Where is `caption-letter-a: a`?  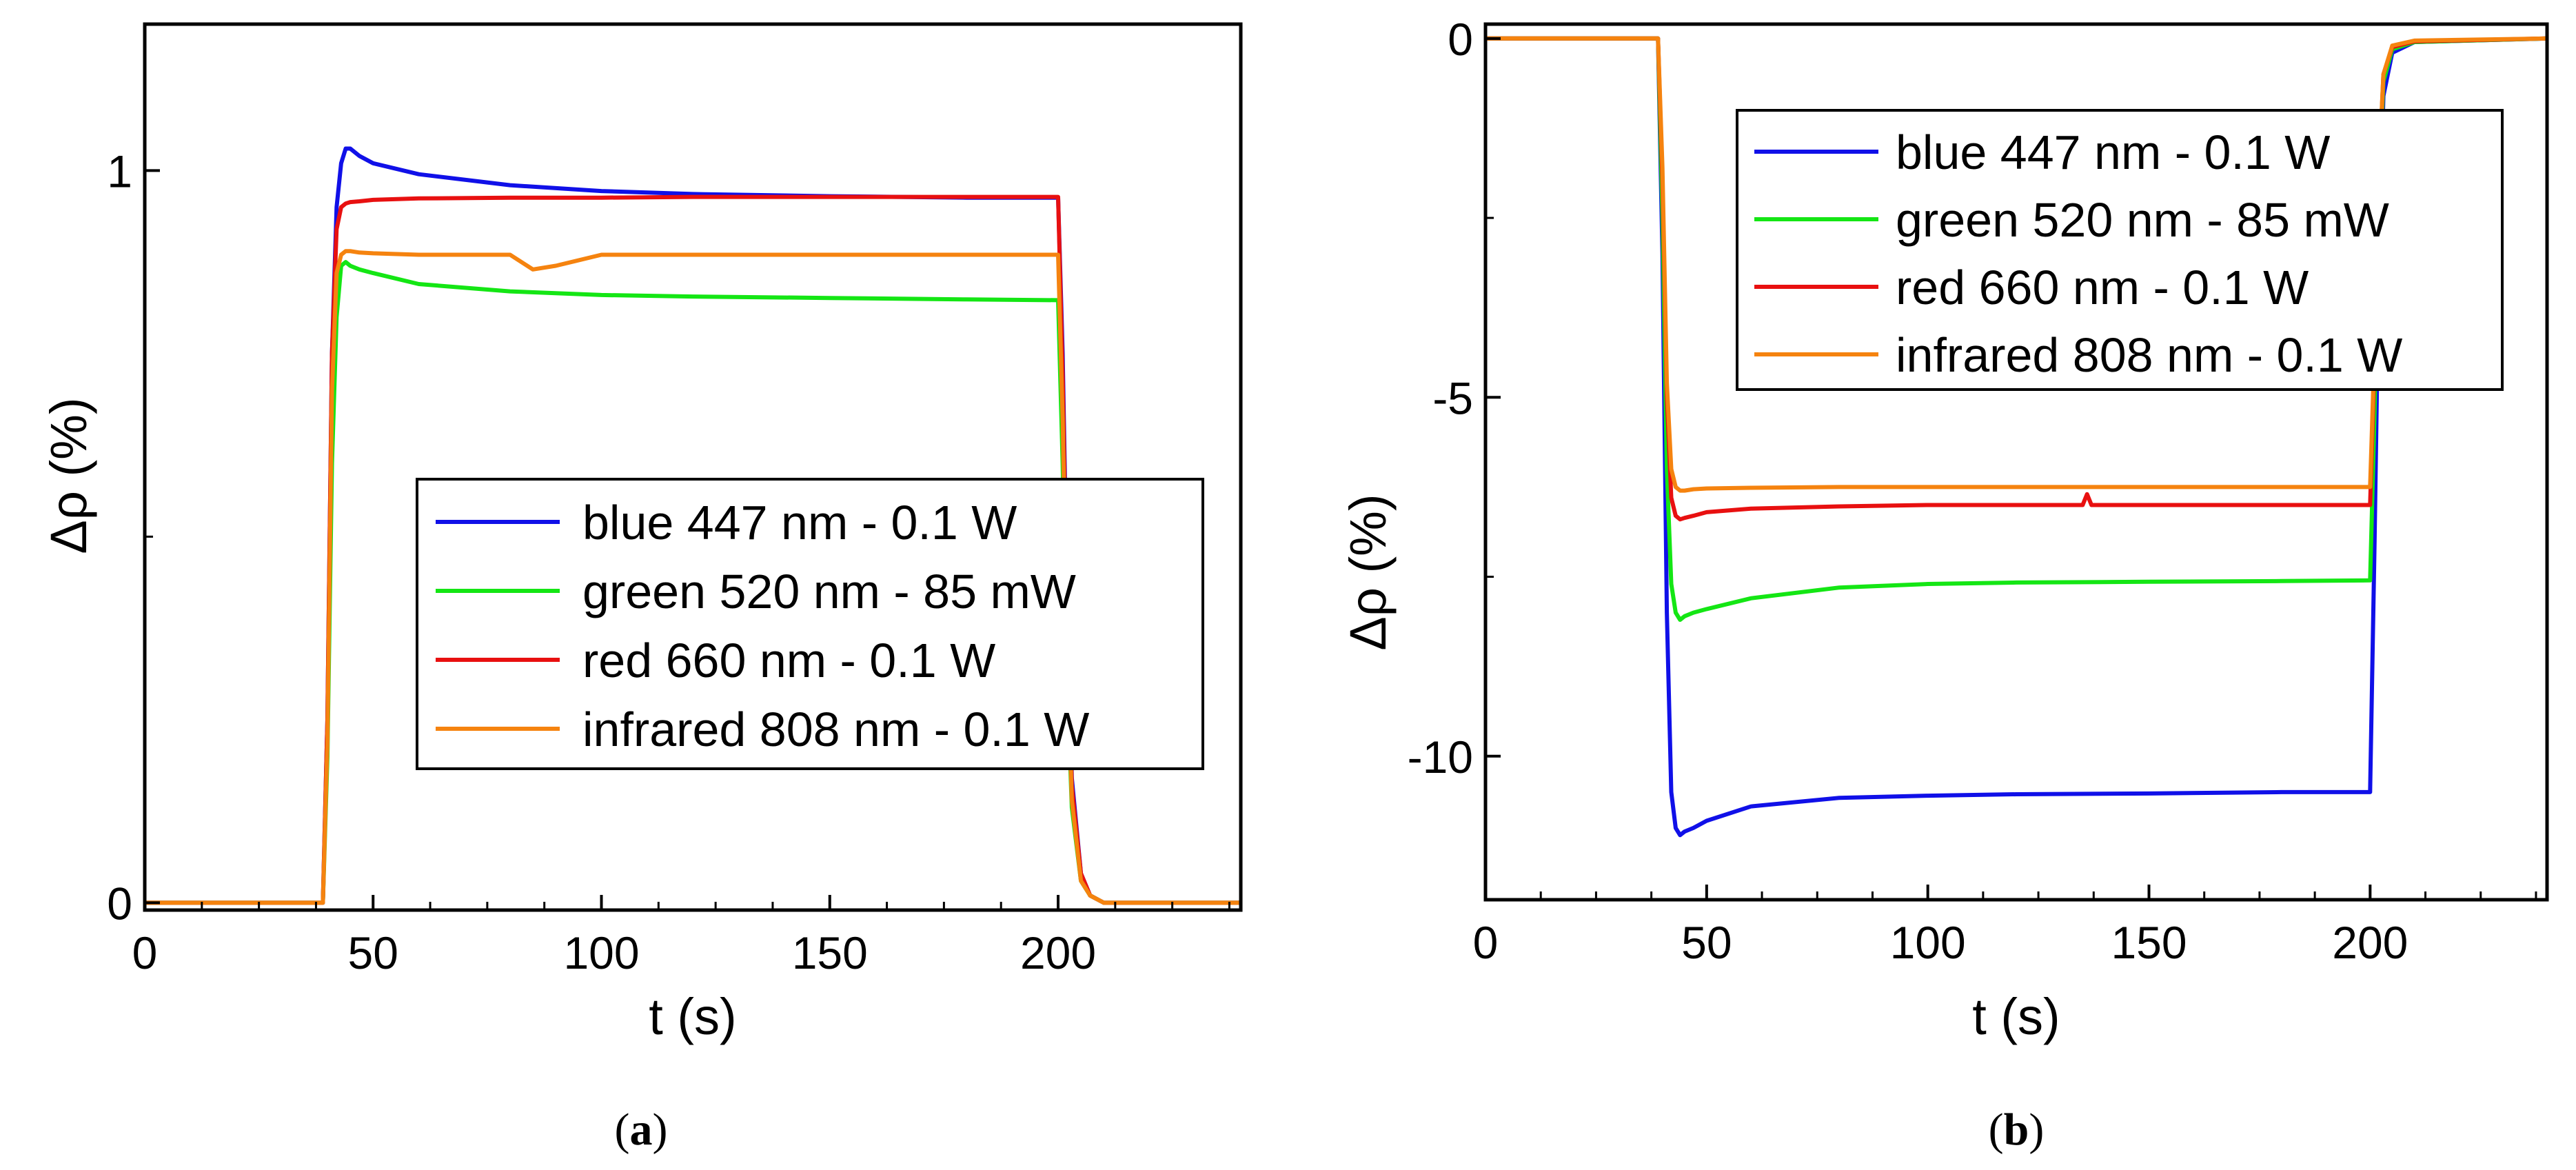
caption-letter-a: a is located at coordinates (641, 1130).